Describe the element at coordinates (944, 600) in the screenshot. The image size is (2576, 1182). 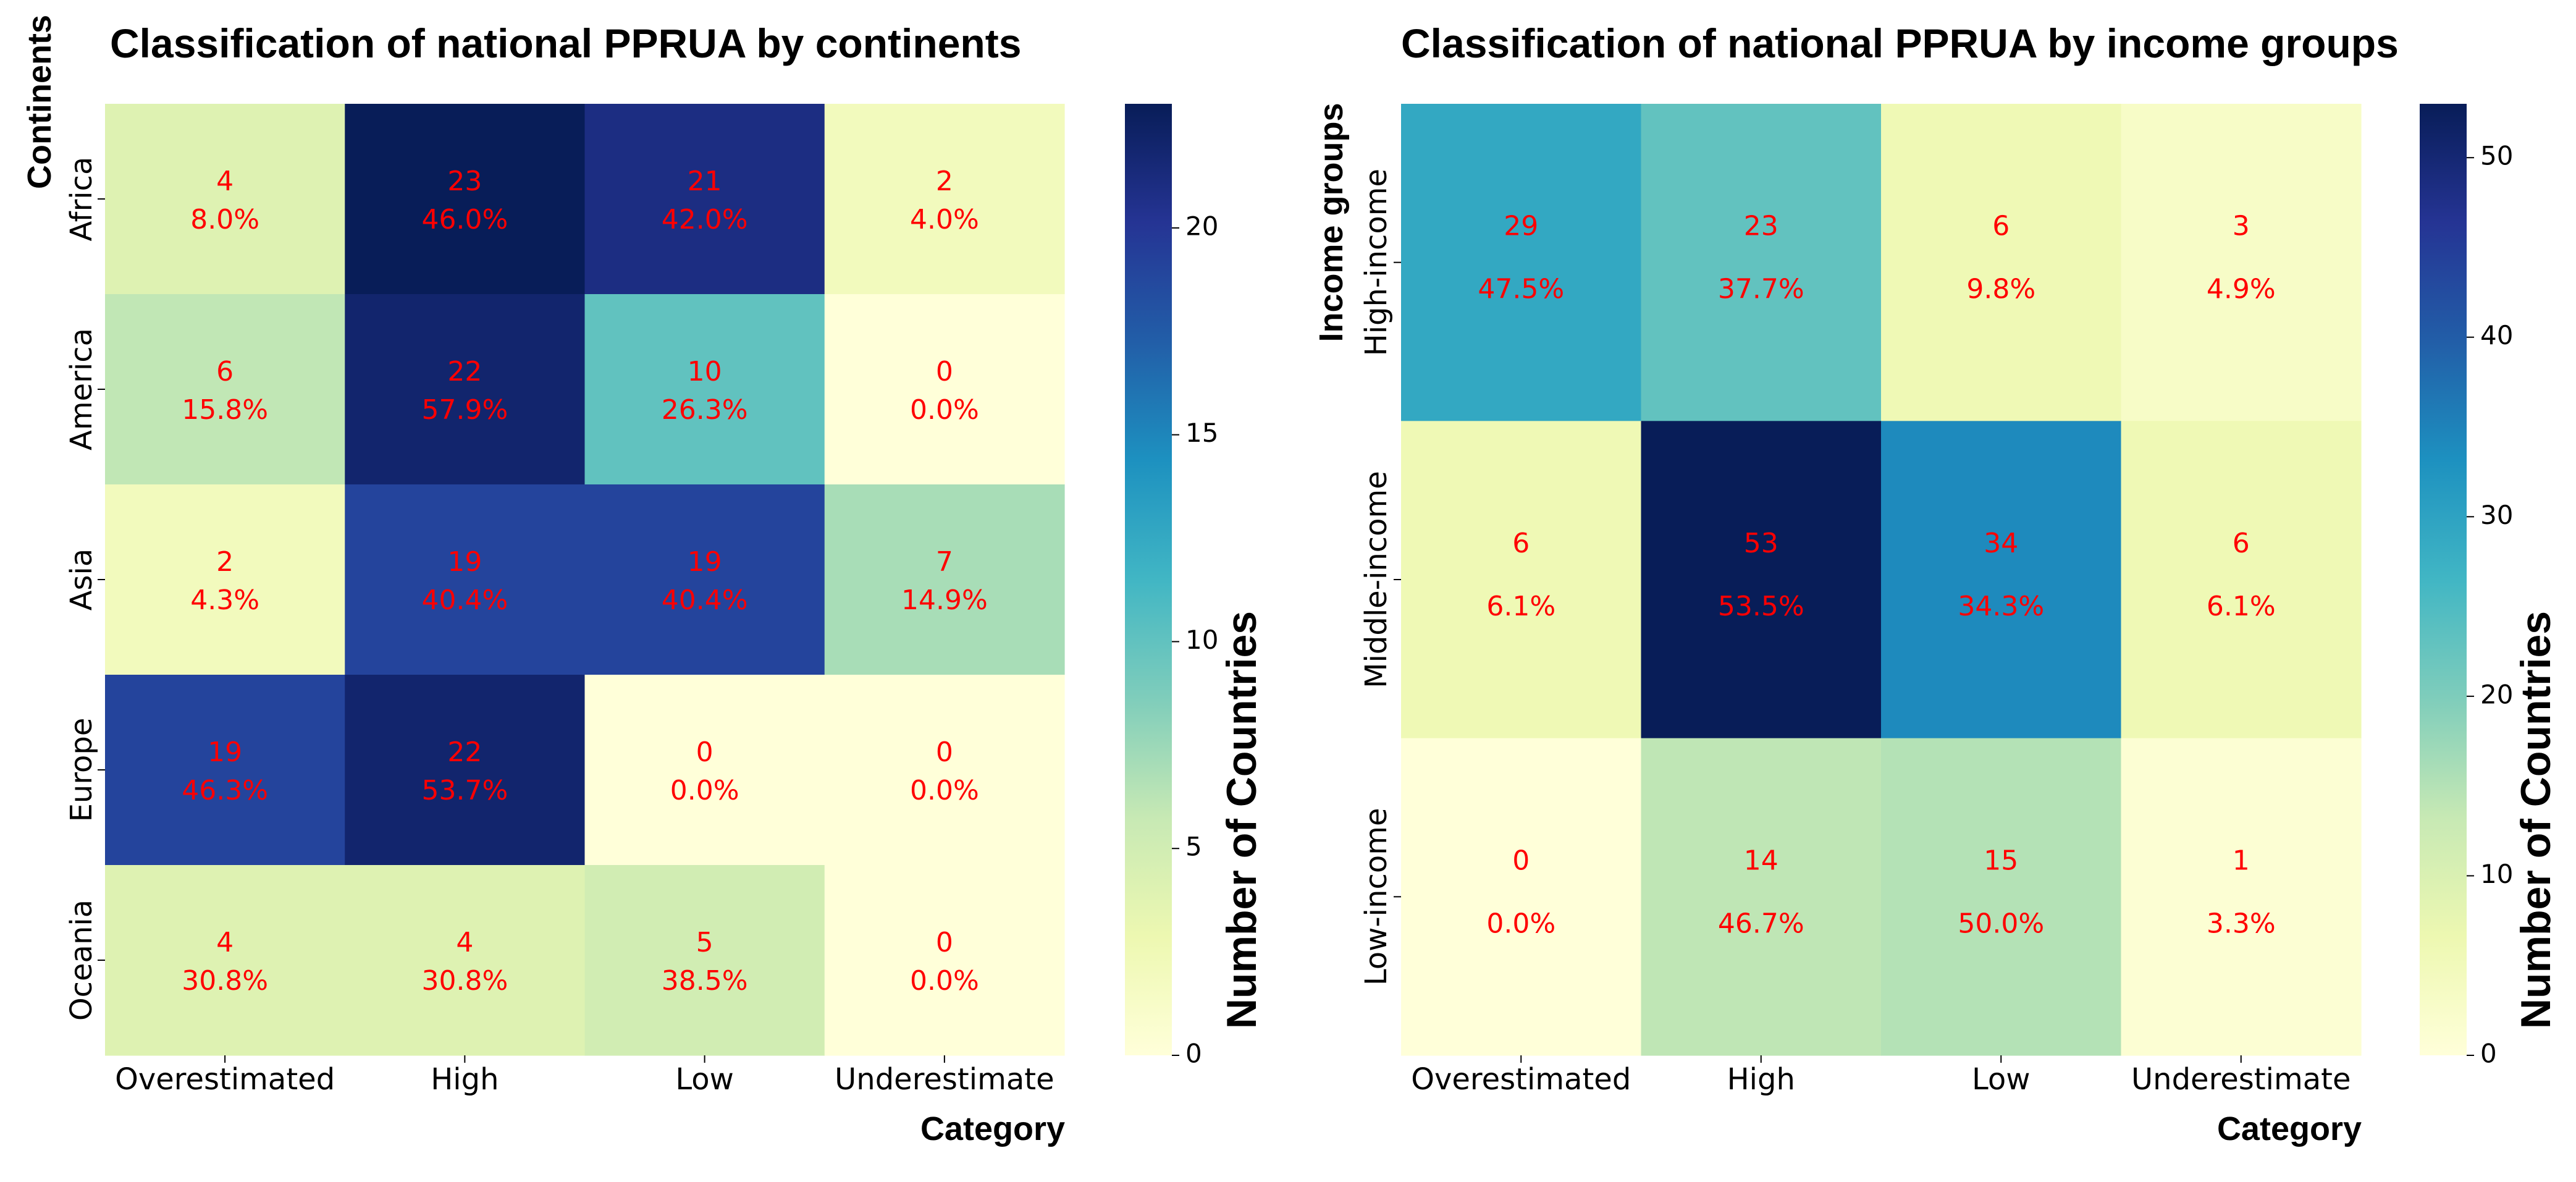
I see `cell-percent-label: 14.9%` at that location.